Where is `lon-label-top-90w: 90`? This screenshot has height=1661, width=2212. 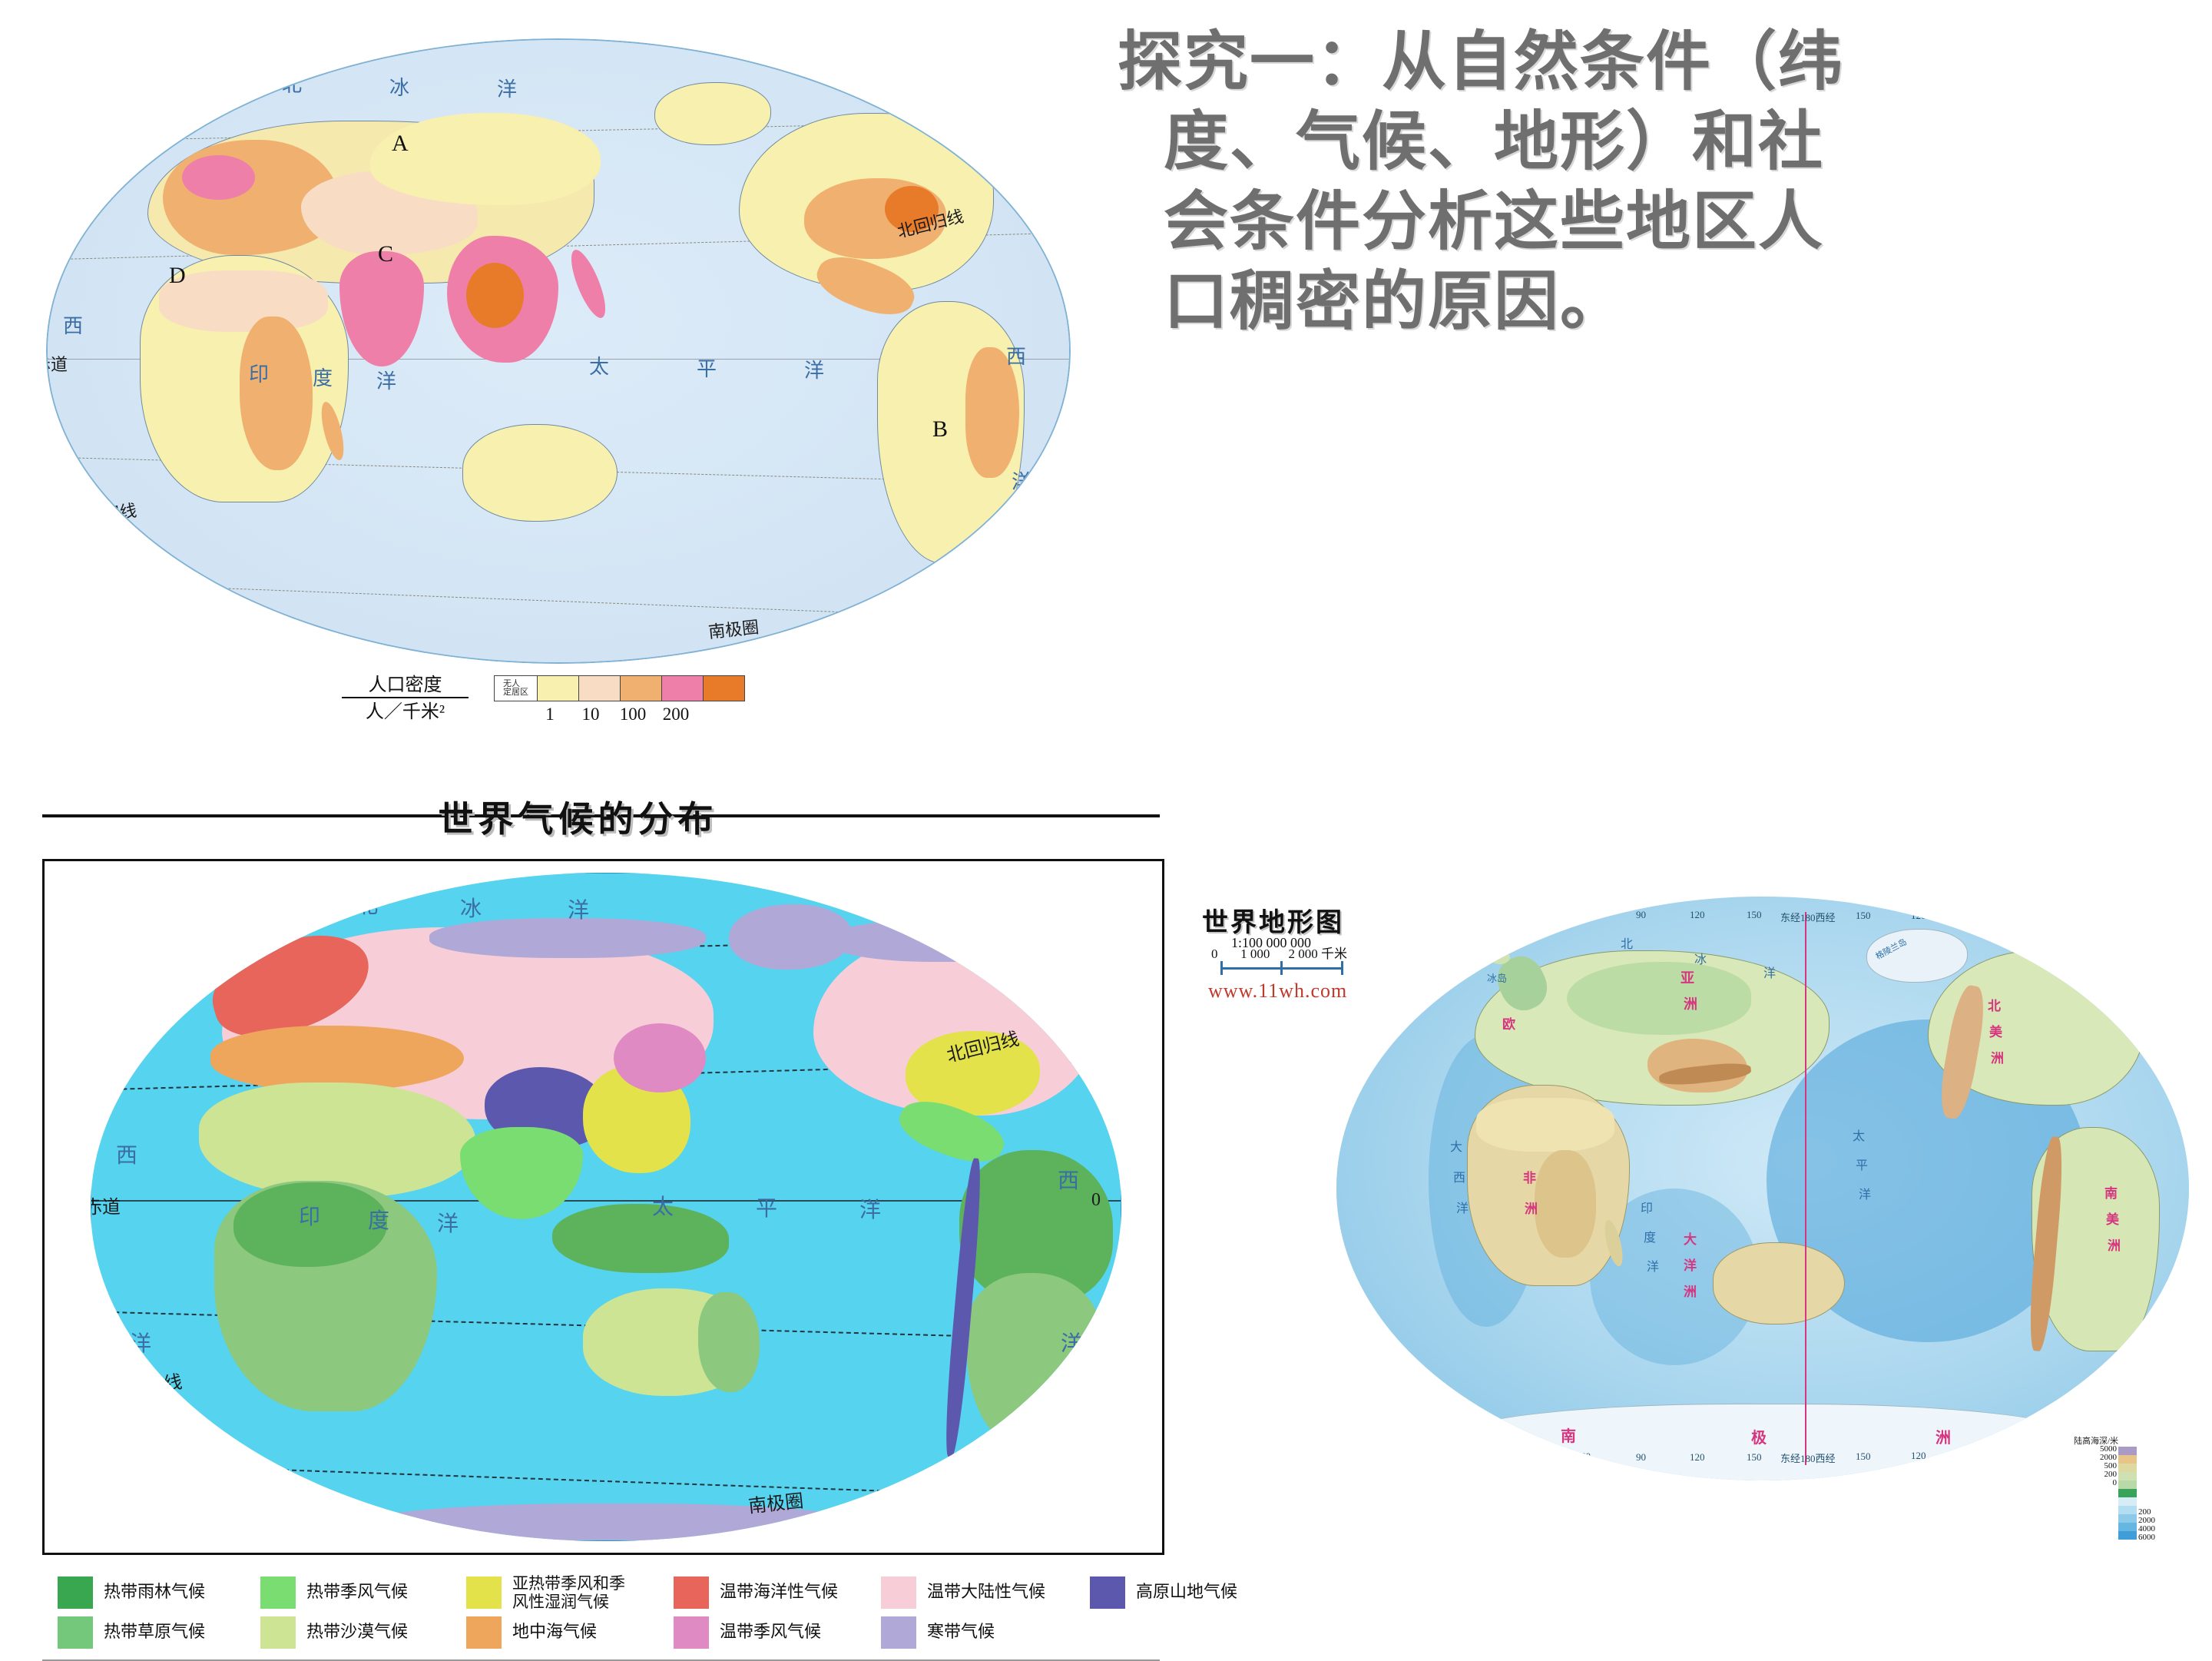
lon-label-top-90w: 90 is located at coordinates (1973, 916).